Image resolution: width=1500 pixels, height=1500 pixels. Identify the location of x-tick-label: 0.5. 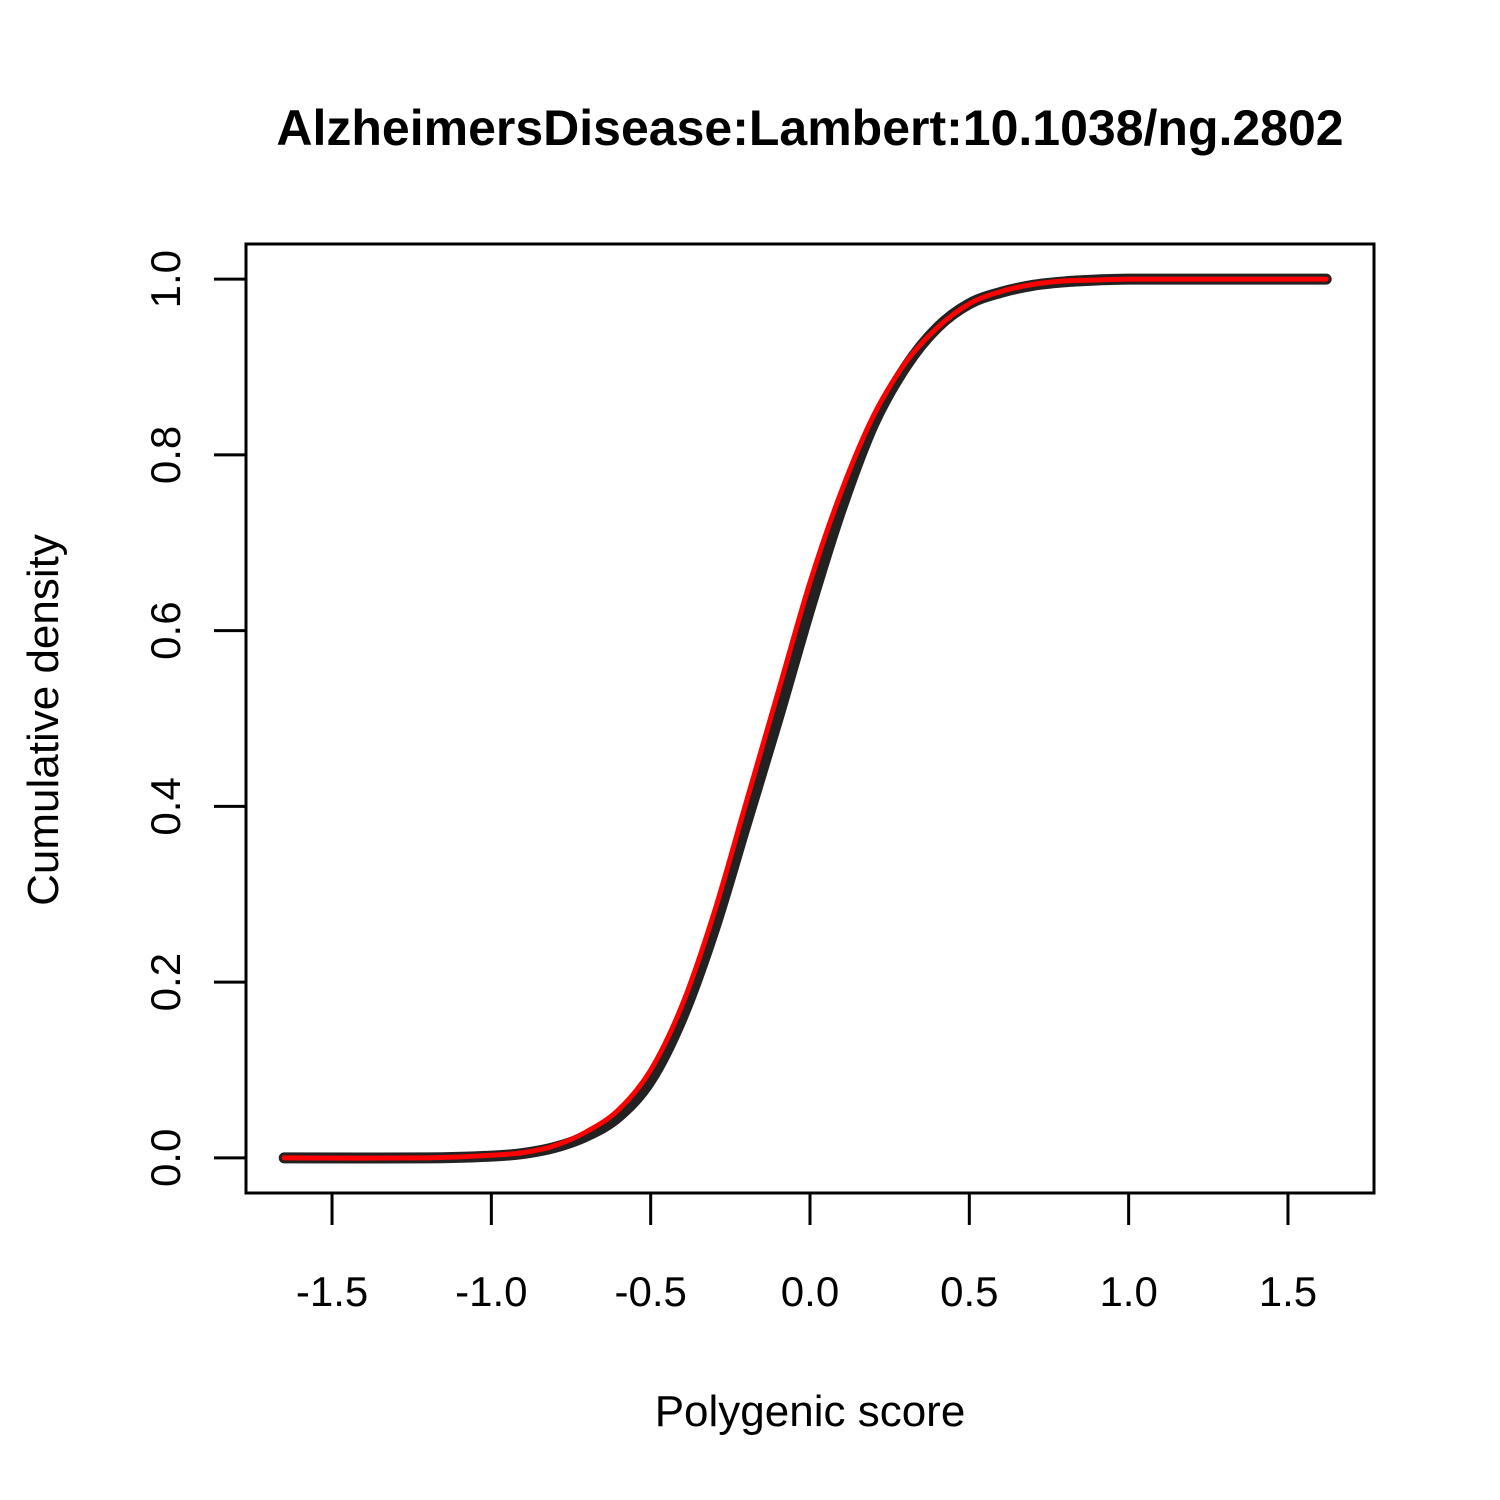
(969, 1291).